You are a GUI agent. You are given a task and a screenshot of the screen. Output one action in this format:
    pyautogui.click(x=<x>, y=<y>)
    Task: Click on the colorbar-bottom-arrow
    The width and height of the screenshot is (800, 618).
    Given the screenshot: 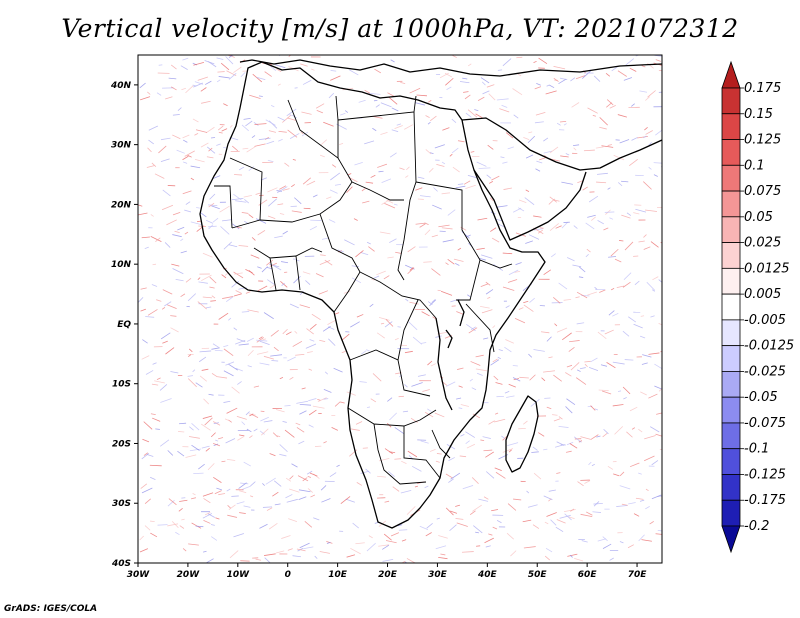 What is the action you would take?
    pyautogui.click(x=731, y=539)
    